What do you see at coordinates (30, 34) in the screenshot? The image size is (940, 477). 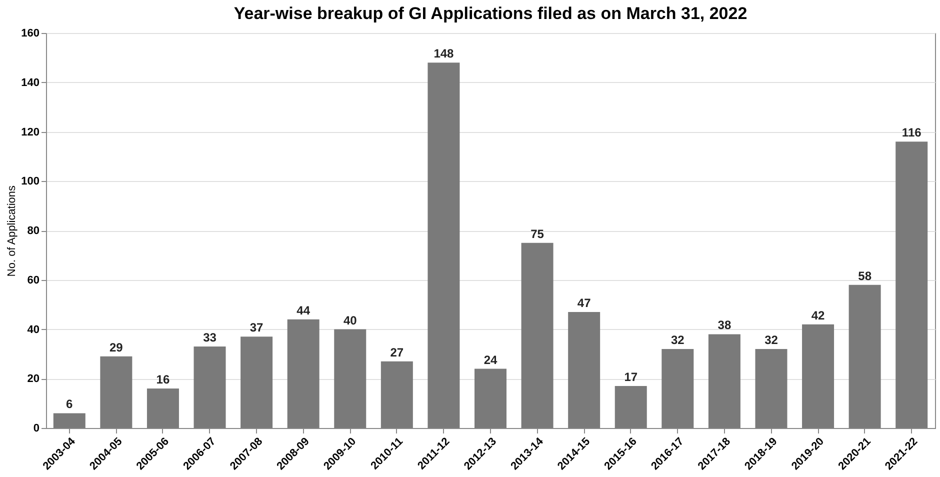 I see `y-tick-label: 160` at bounding box center [30, 34].